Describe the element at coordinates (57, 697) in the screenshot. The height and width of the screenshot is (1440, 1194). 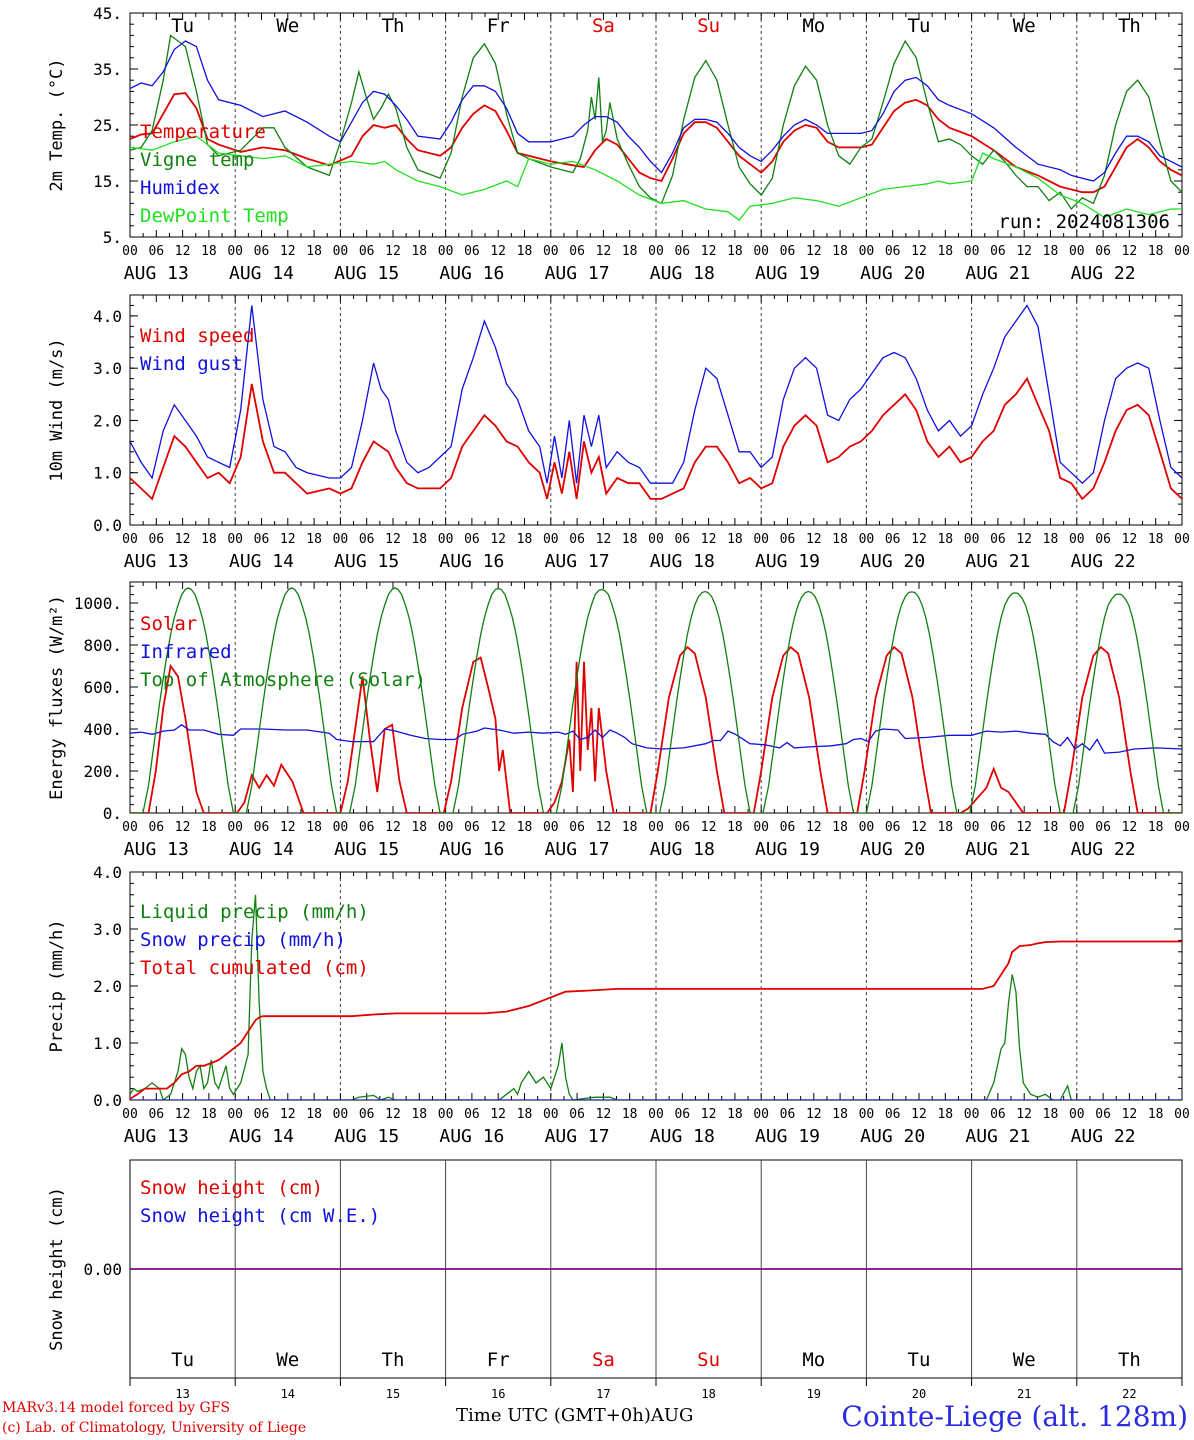
I see `y-axis-label: Energy fluxes (W/m²)` at that location.